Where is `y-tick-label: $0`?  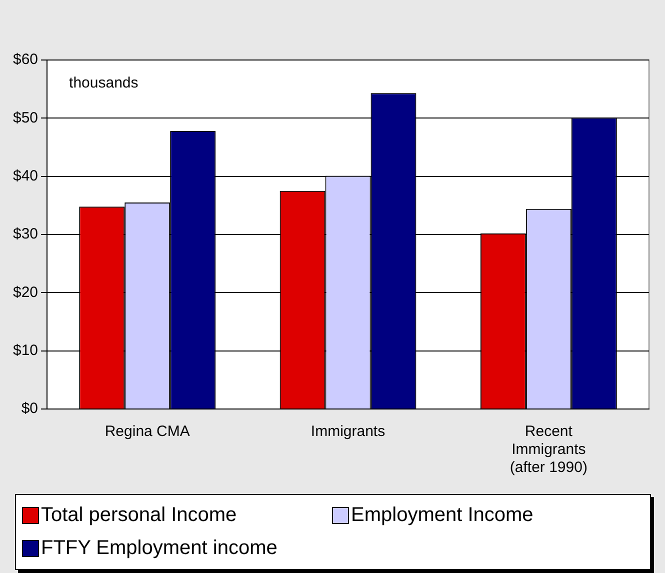 y-tick-label: $0 is located at coordinates (29, 409).